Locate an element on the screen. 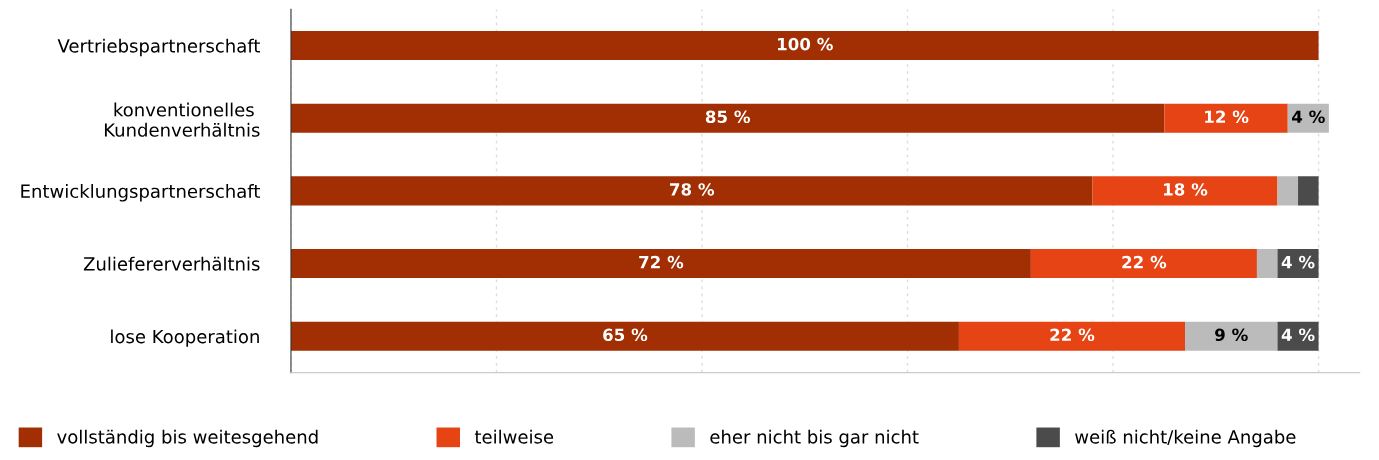 The width and height of the screenshot is (1379, 460). data-label: 72 % is located at coordinates (661, 262).